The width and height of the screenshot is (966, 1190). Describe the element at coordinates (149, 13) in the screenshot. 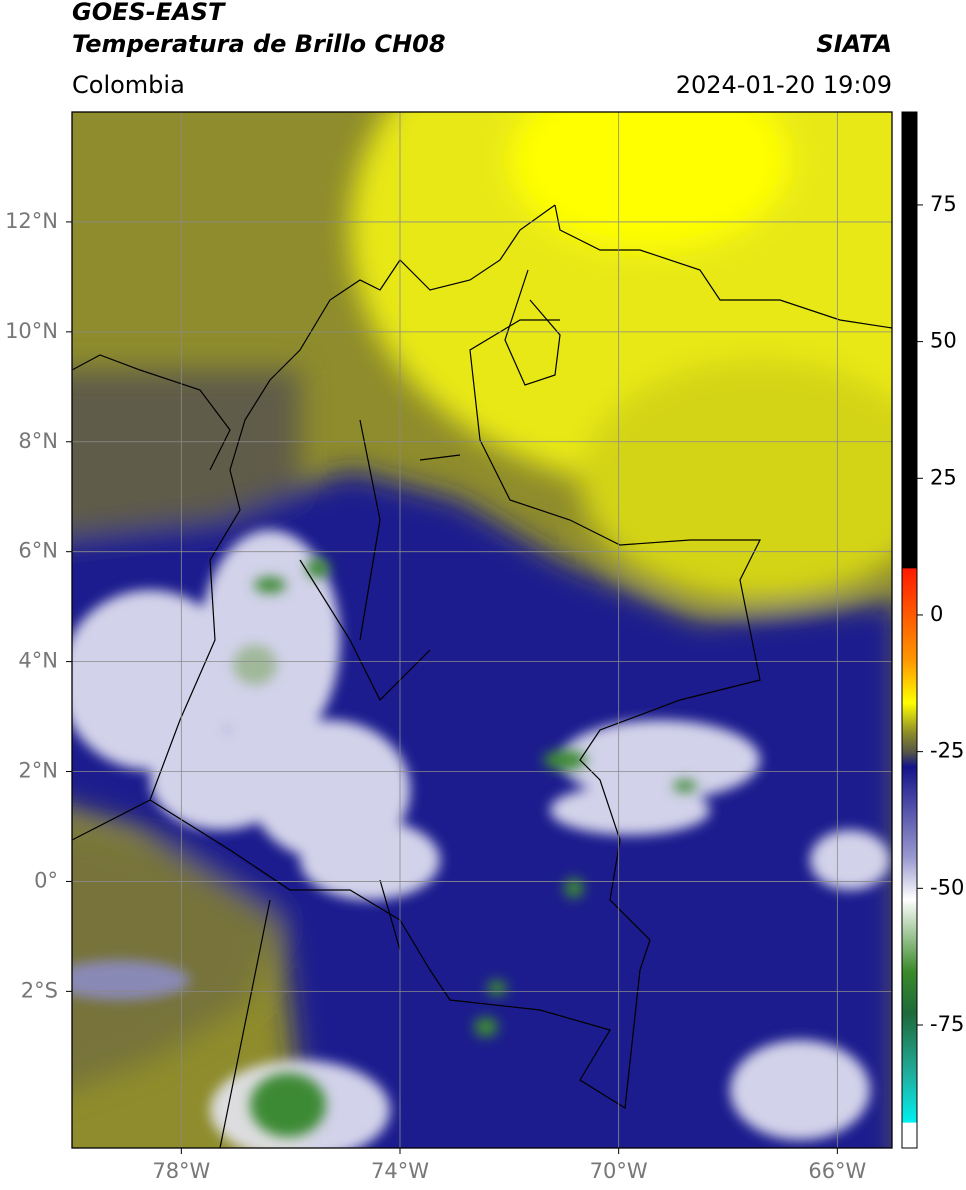

I see `title: GOES-EAST` at that location.